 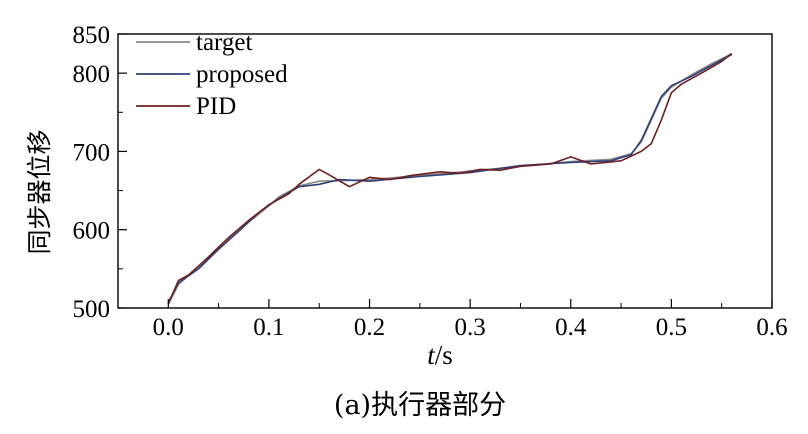 I want to click on y-tick-label: 800, so click(x=92, y=74).